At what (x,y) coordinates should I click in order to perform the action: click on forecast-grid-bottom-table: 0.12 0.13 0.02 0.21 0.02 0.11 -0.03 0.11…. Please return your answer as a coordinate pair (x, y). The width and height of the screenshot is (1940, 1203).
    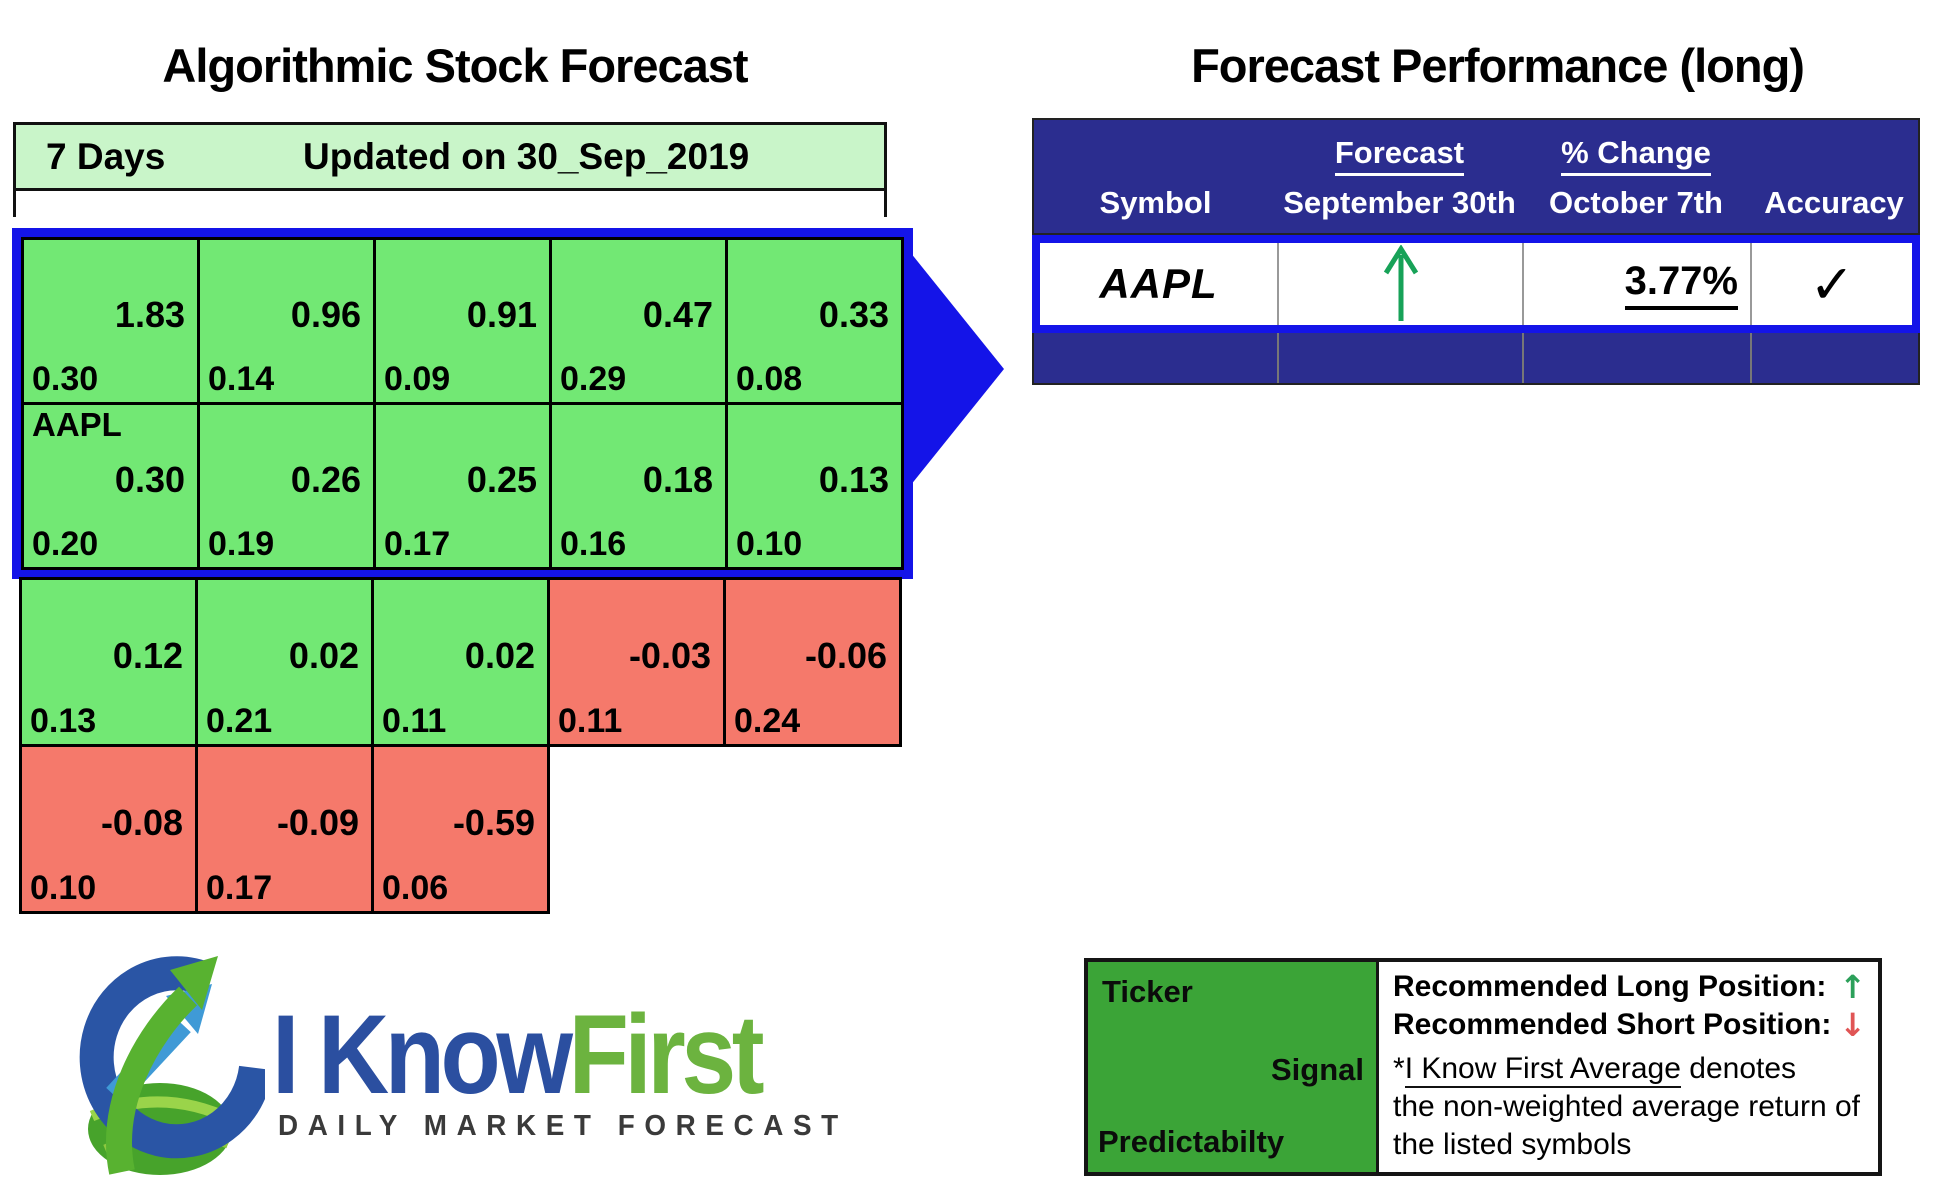
    Looking at the image, I should click on (460, 745).